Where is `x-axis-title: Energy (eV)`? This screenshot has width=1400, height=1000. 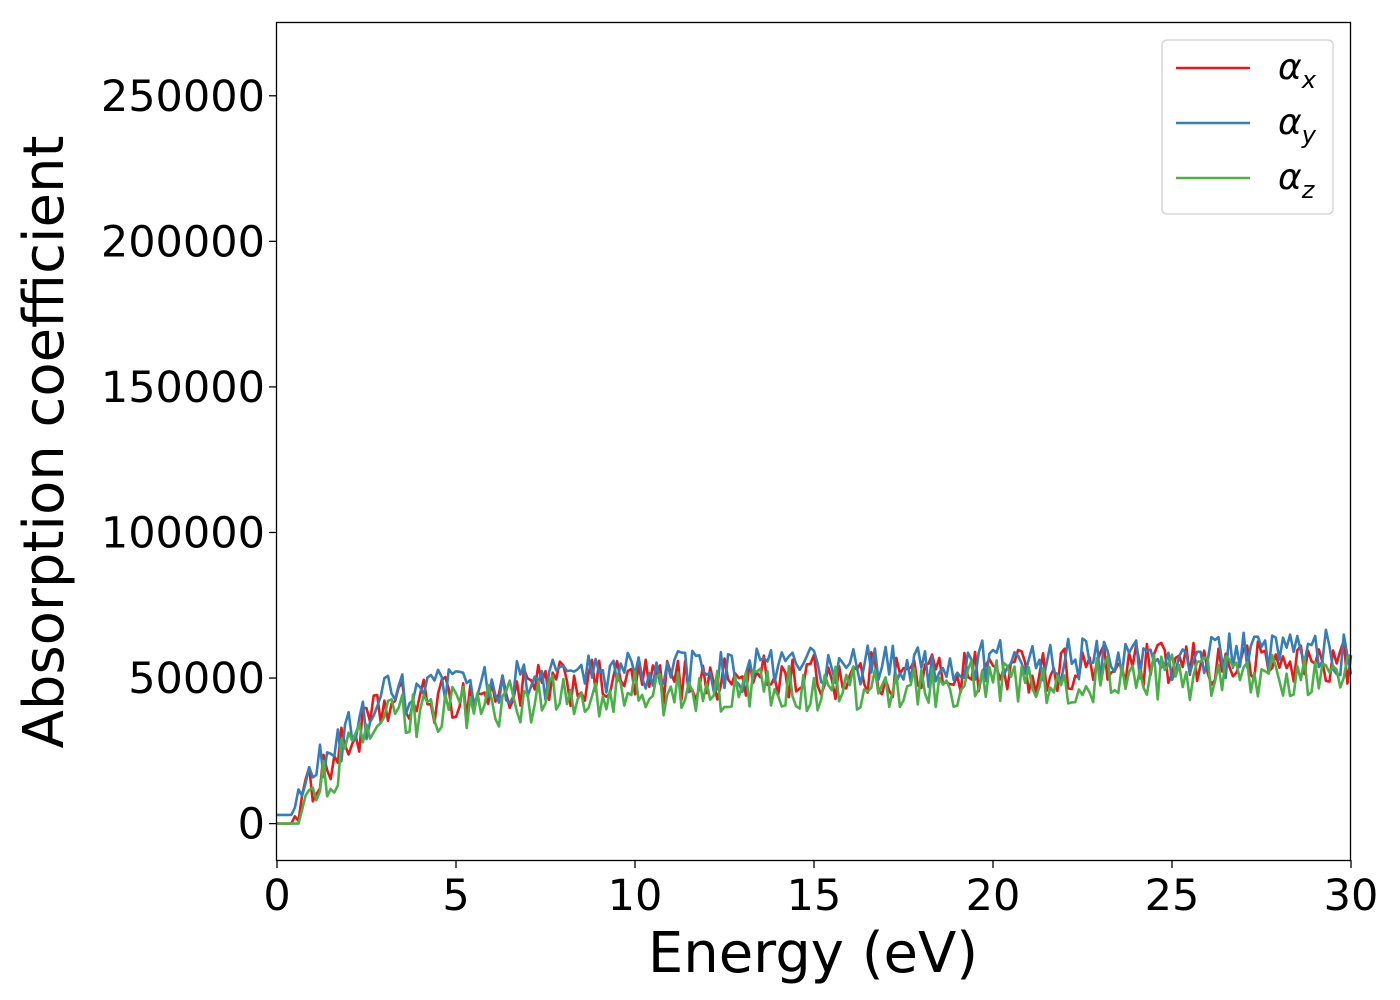 x-axis-title: Energy (eV) is located at coordinates (813, 953).